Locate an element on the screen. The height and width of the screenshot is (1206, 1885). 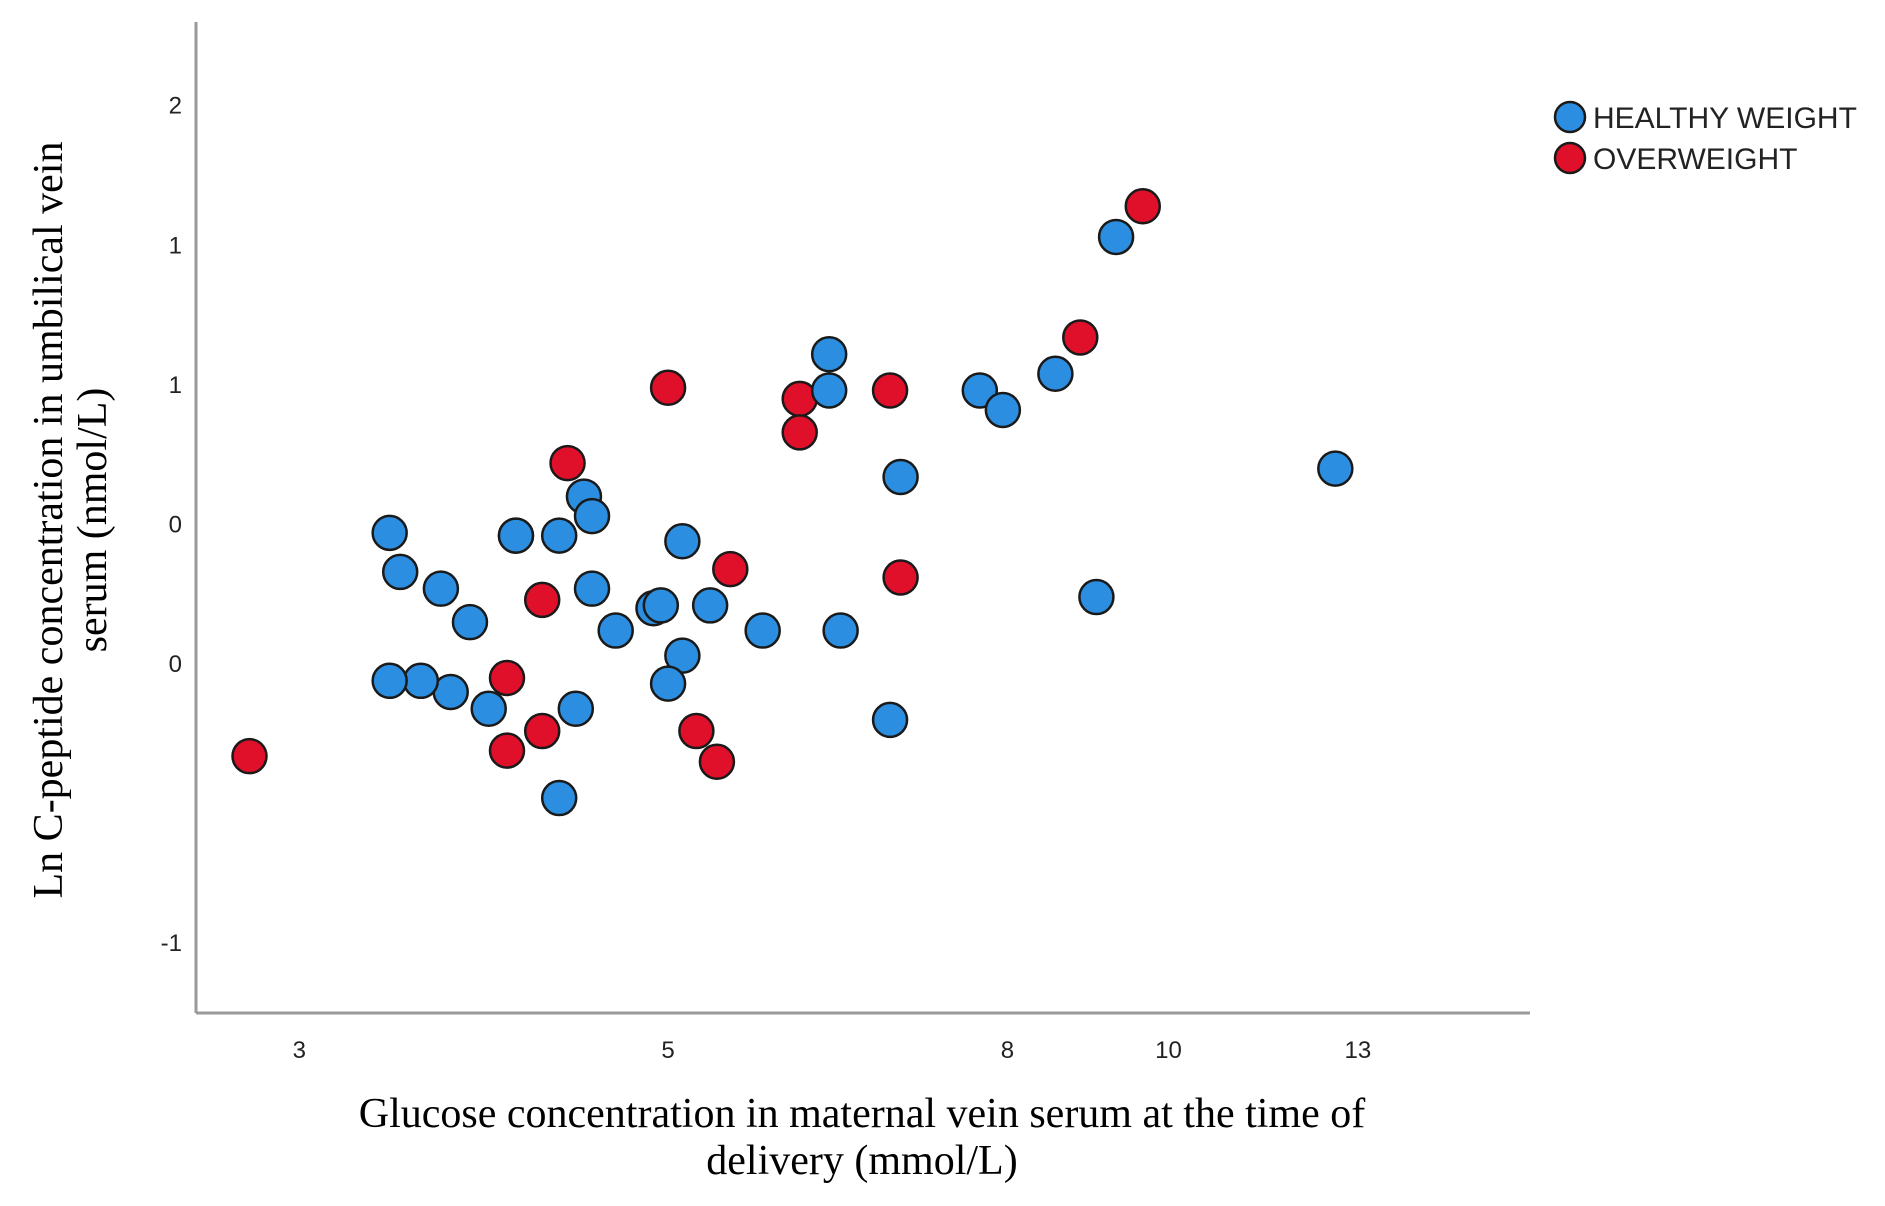
x-tick-label: 13 is located at coordinates (1358, 1050).